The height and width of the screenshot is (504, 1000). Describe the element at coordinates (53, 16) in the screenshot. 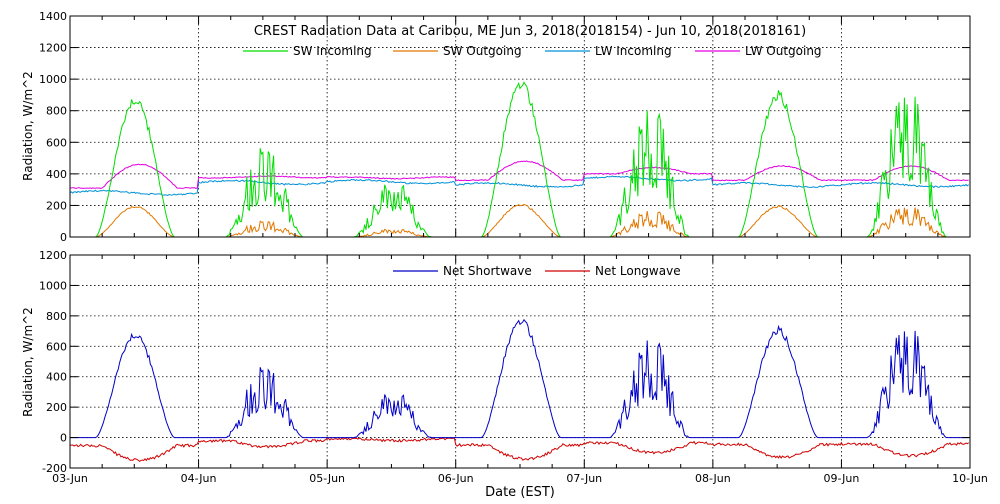

I see `top-ytick-label: 1400` at that location.